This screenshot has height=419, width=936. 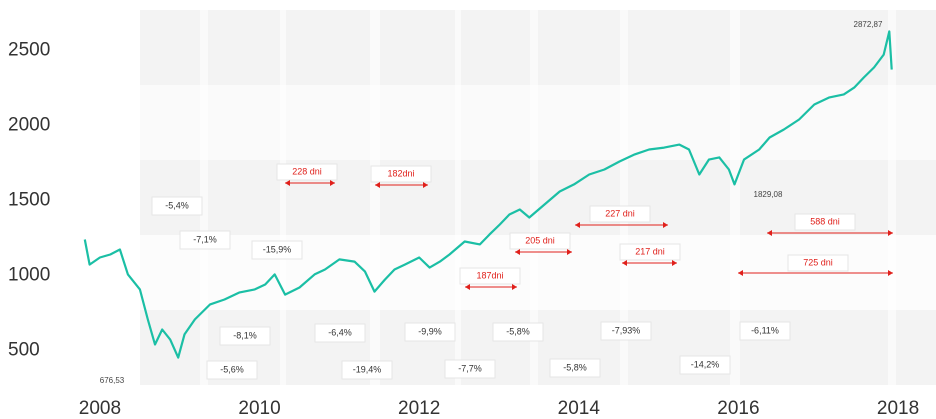 I want to click on point-label: 2872,87, so click(x=868, y=24).